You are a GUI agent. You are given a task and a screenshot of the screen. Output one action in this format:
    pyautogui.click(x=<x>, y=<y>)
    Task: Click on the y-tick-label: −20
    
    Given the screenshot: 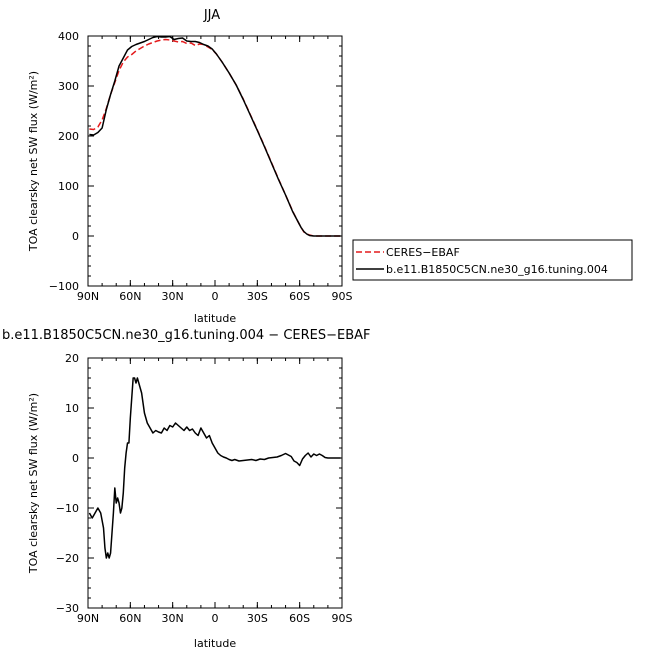 What is the action you would take?
    pyautogui.click(x=67, y=558)
    